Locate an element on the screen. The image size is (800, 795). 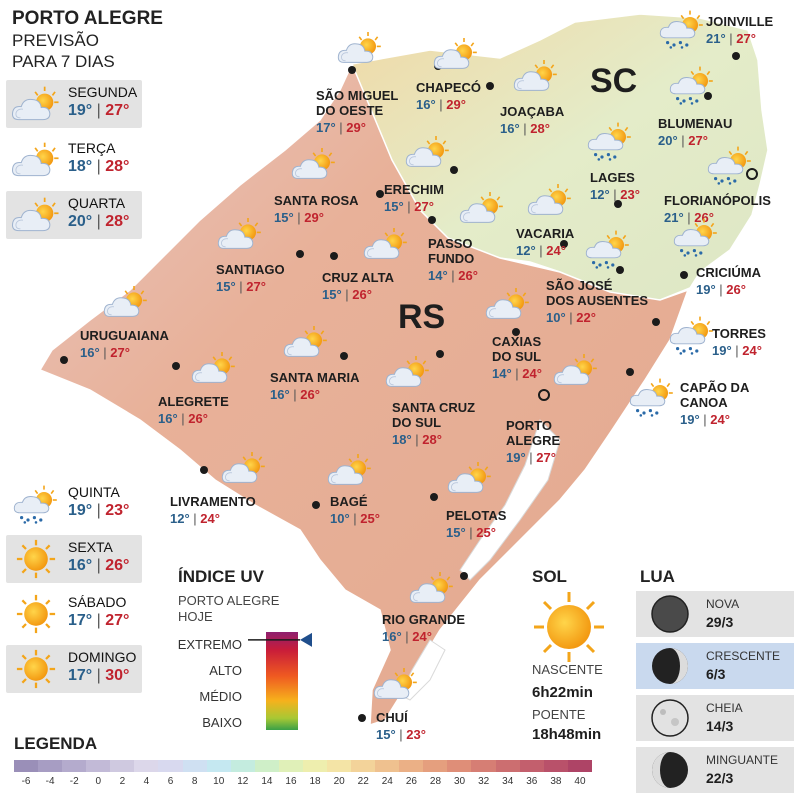
title-forecast: PREVISÃO is located at coordinates (55, 40).